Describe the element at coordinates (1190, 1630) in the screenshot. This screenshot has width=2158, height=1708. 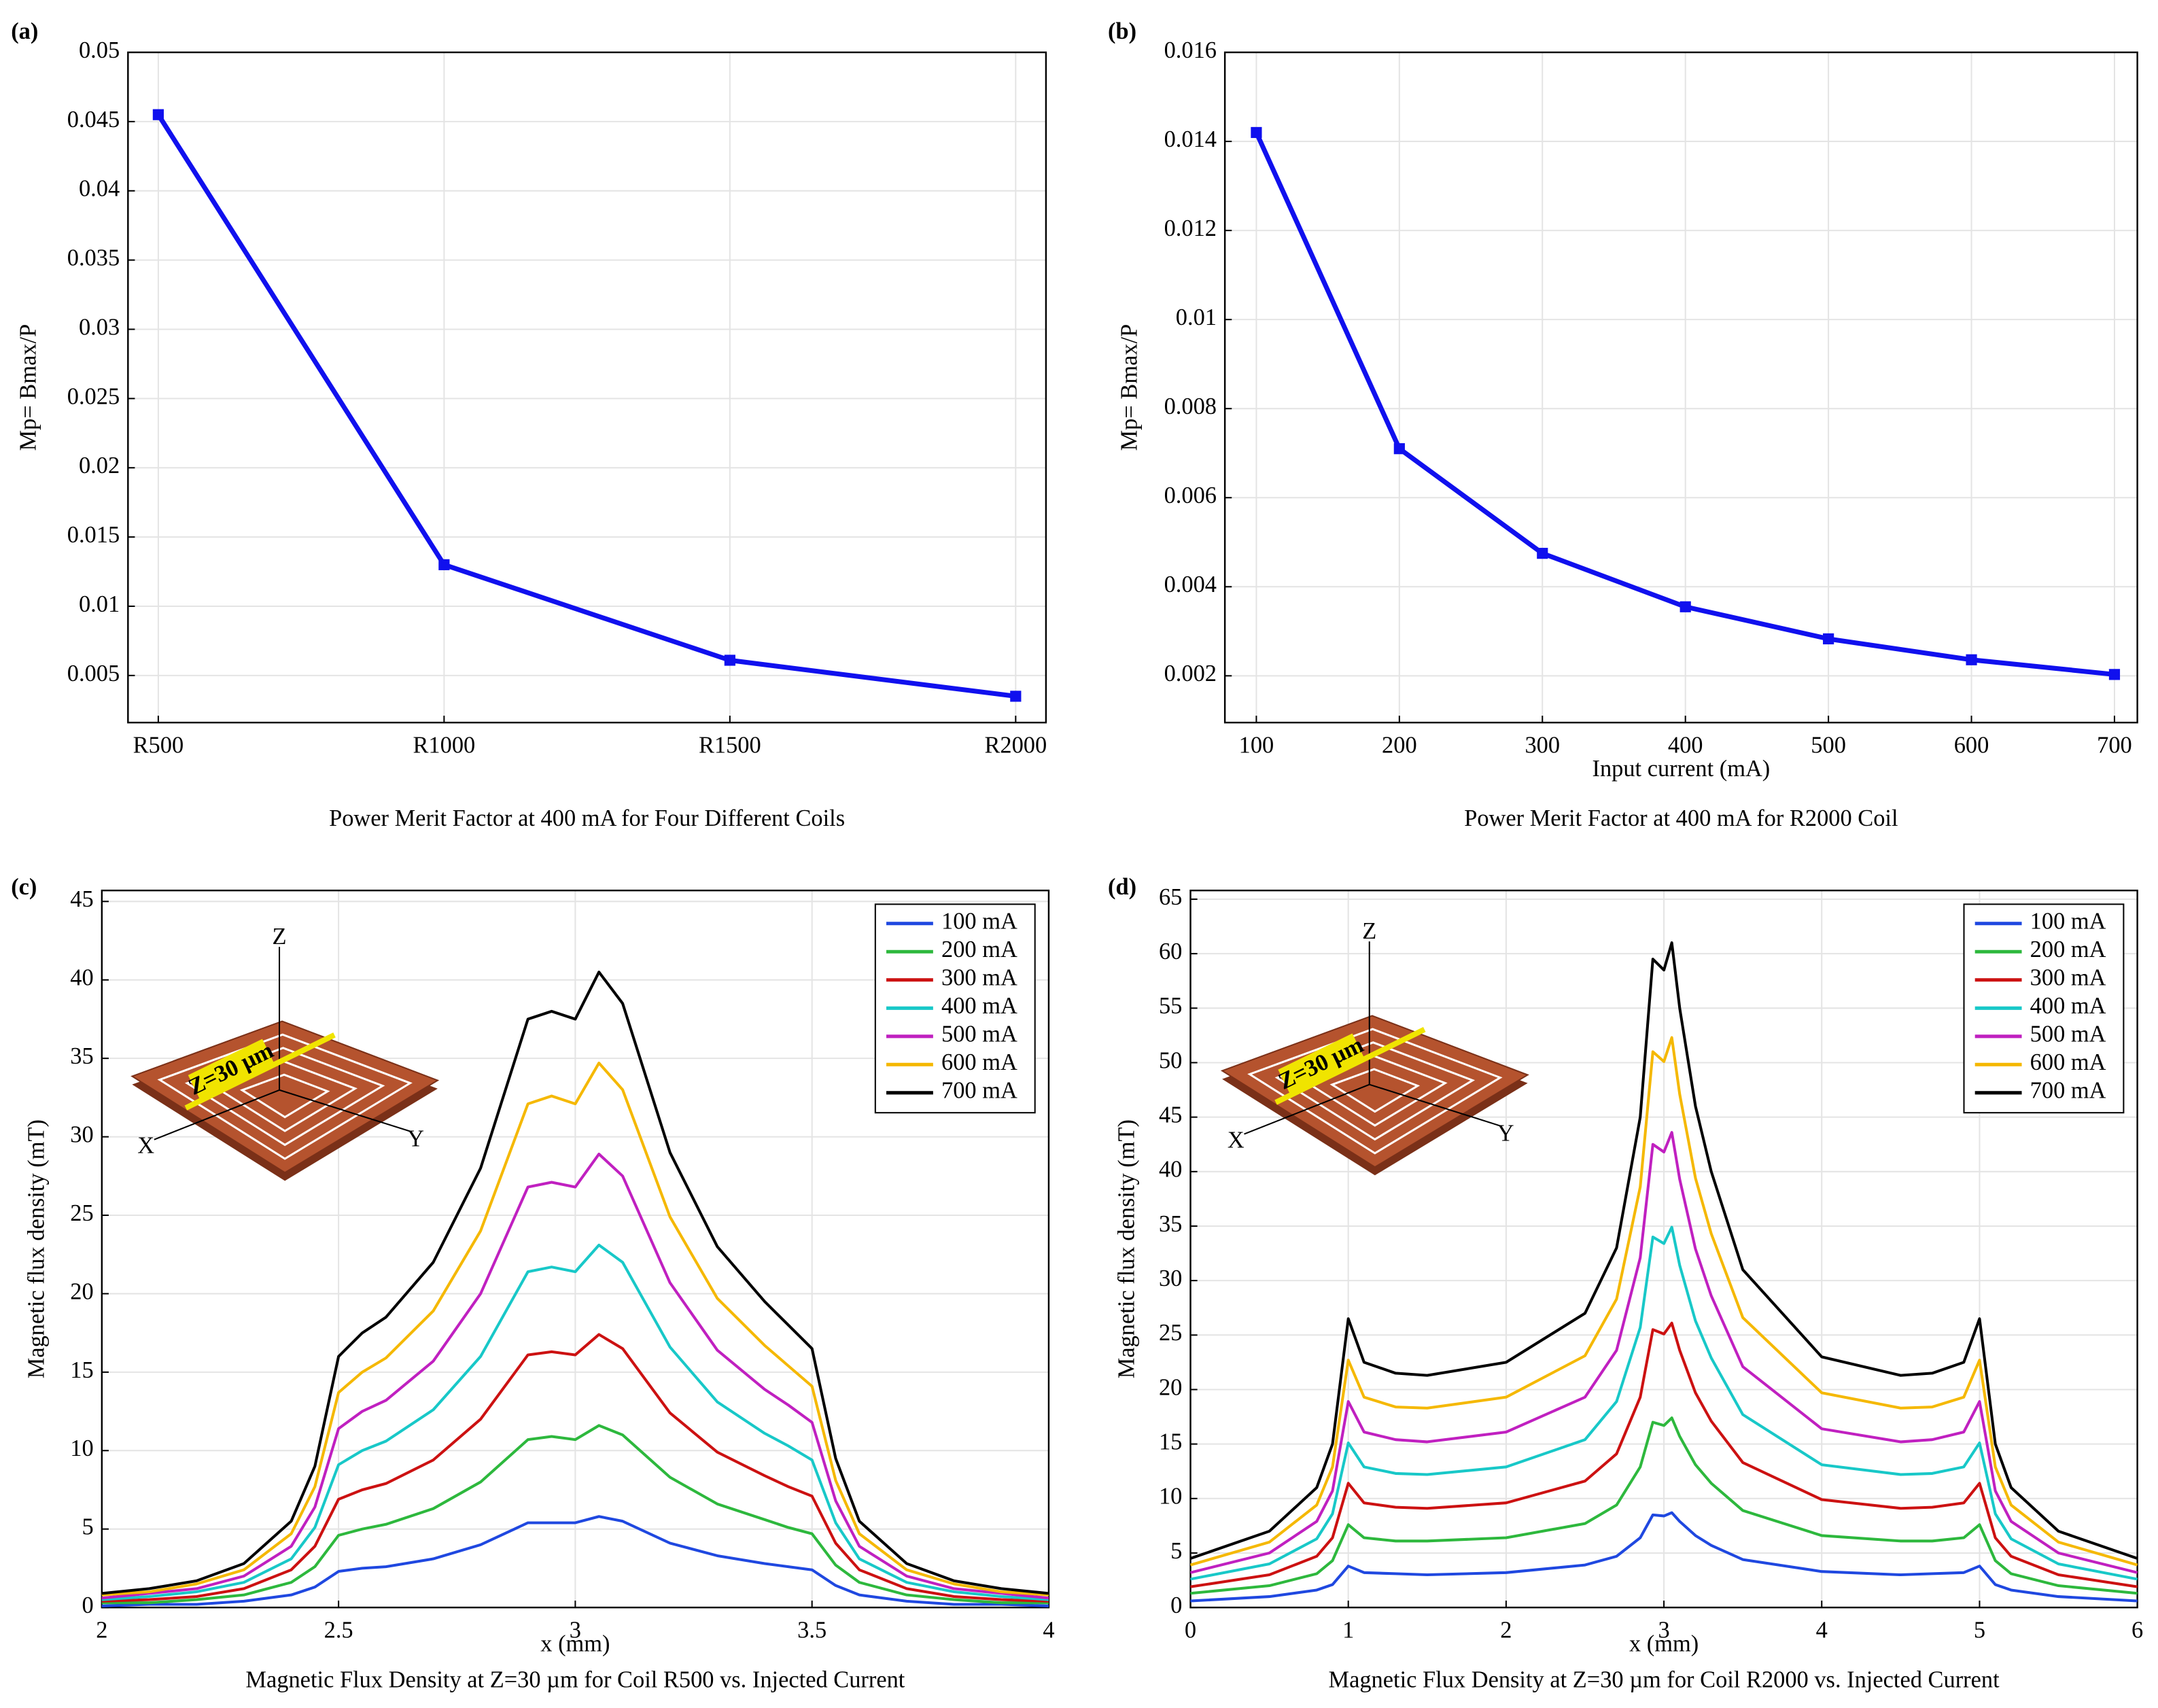
I see `x-tick-label: 0` at that location.